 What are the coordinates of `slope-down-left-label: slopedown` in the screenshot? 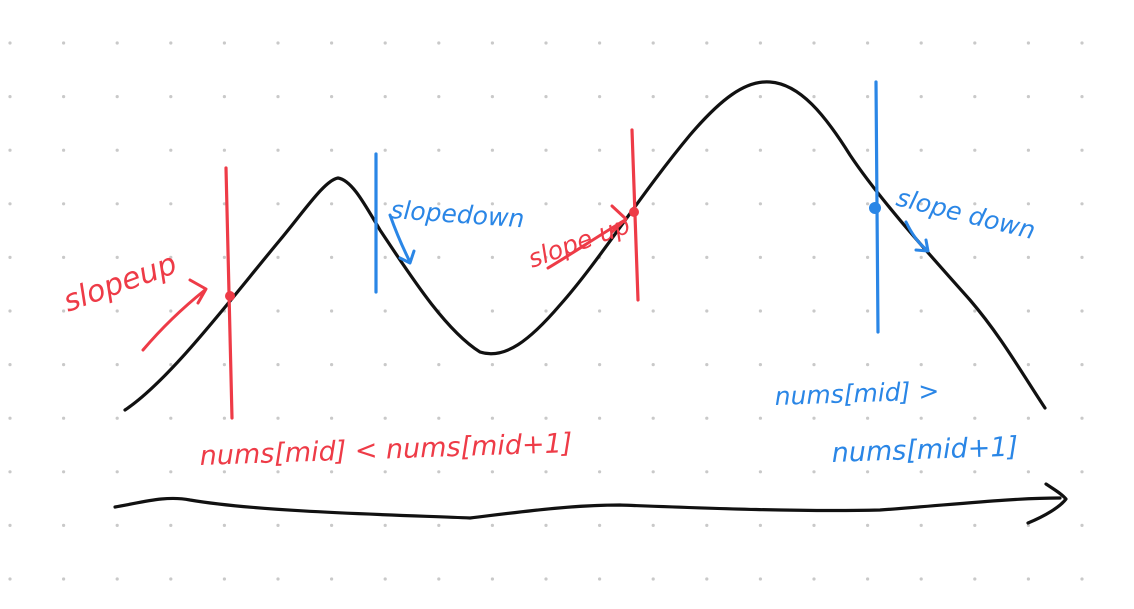 It's located at (458, 214).